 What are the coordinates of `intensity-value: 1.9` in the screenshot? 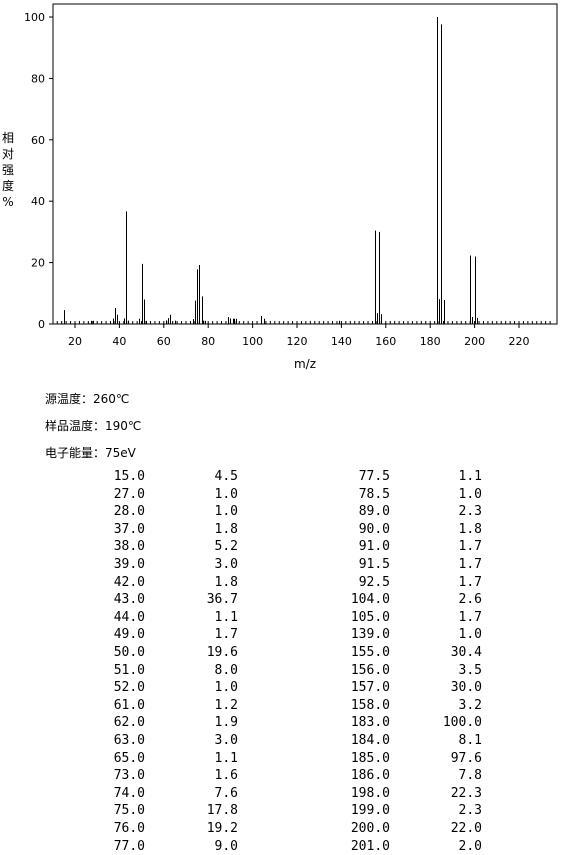 It's located at (226, 723).